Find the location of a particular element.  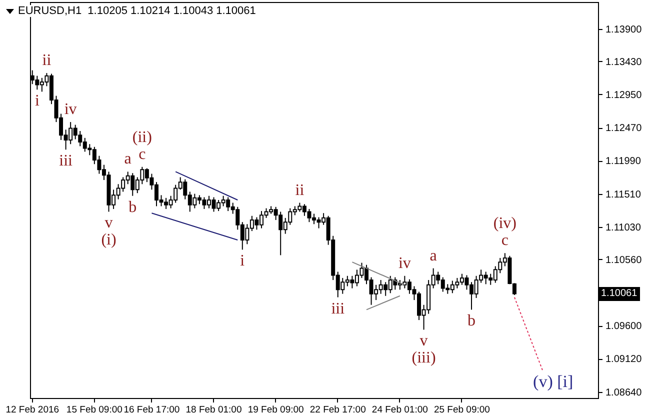

text: v (iii) is located at coordinates (424, 349).